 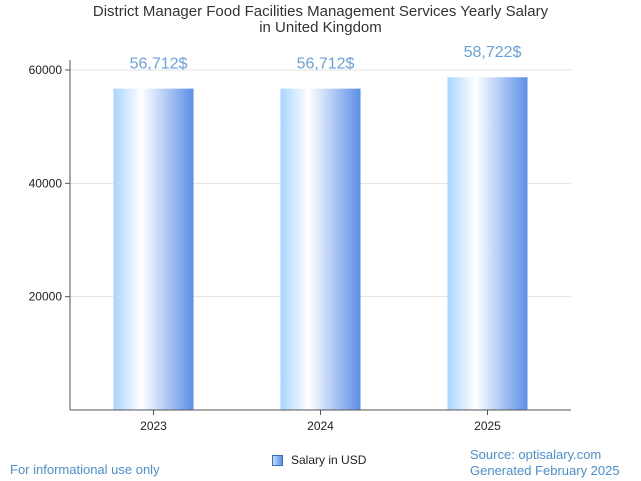 What do you see at coordinates (320, 27) in the screenshot?
I see `chart-title-line-2: in United Kingdom` at bounding box center [320, 27].